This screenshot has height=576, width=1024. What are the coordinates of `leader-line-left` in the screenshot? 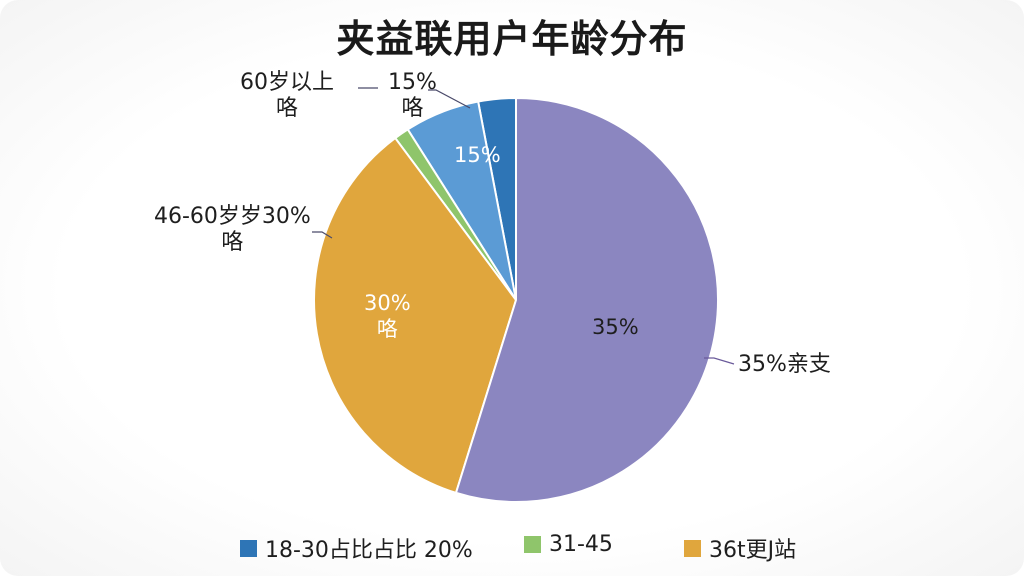 It's located at (322, 235).